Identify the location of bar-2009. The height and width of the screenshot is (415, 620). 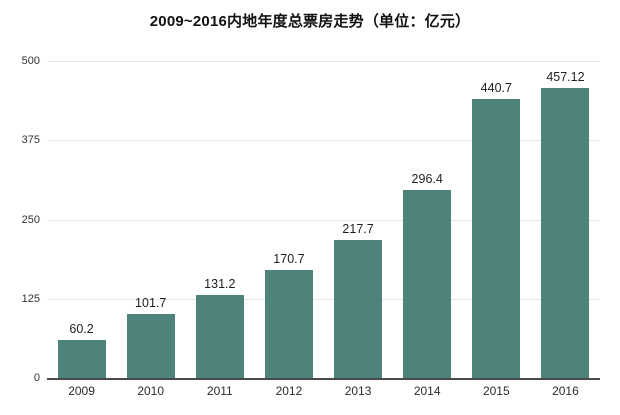
(81, 358).